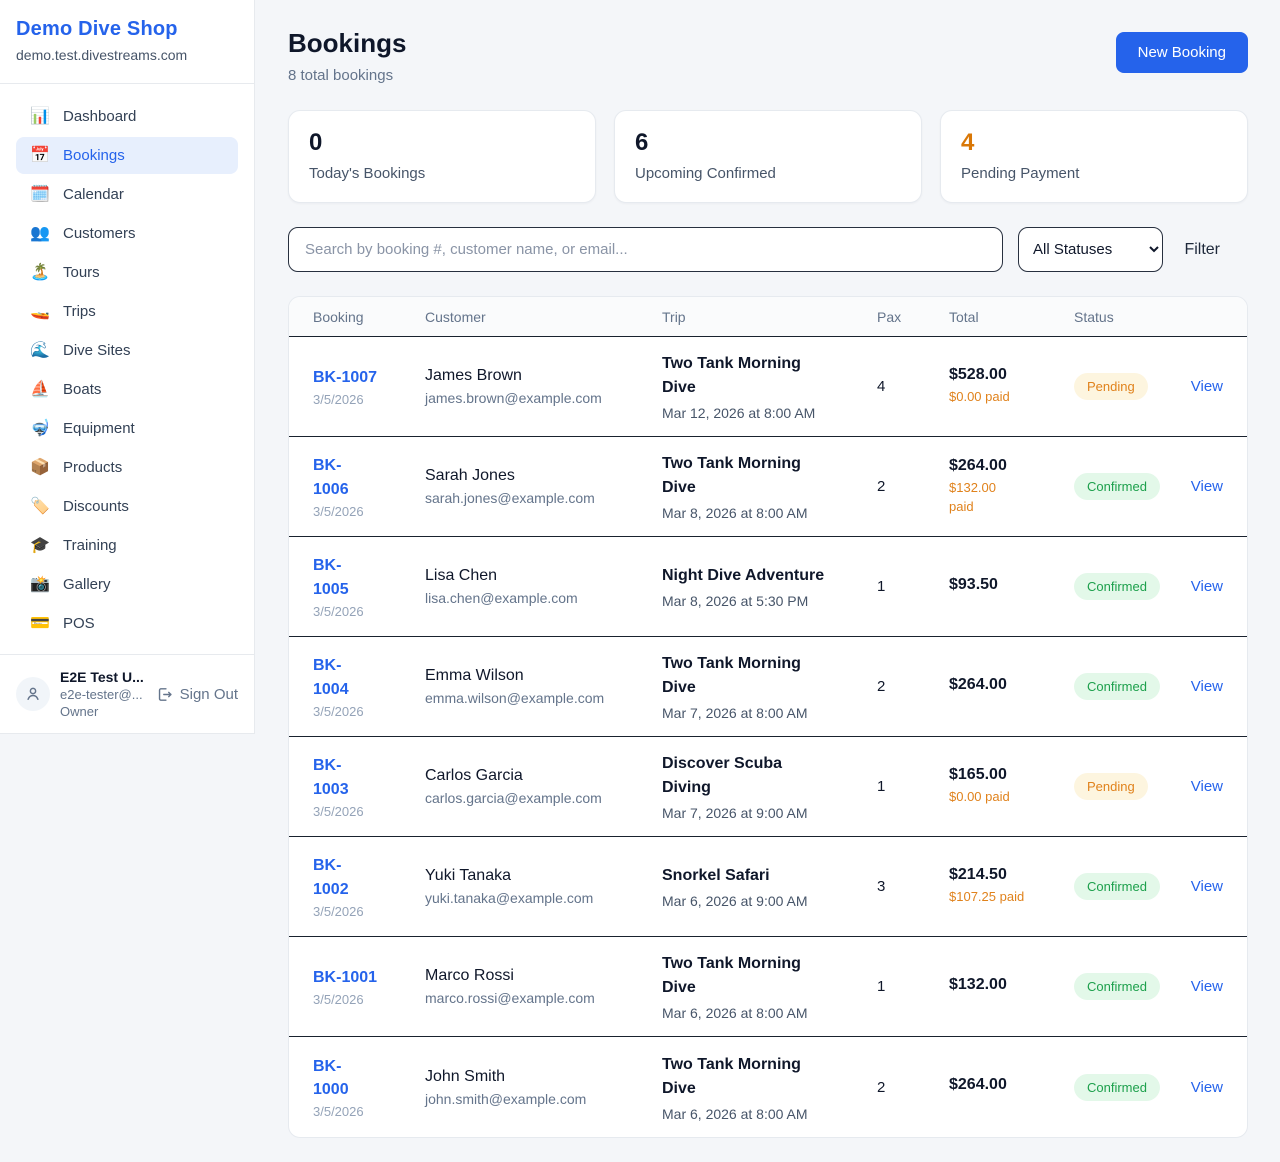 The width and height of the screenshot is (1280, 1162). I want to click on paid-amount: $107.25 paid, so click(987, 897).